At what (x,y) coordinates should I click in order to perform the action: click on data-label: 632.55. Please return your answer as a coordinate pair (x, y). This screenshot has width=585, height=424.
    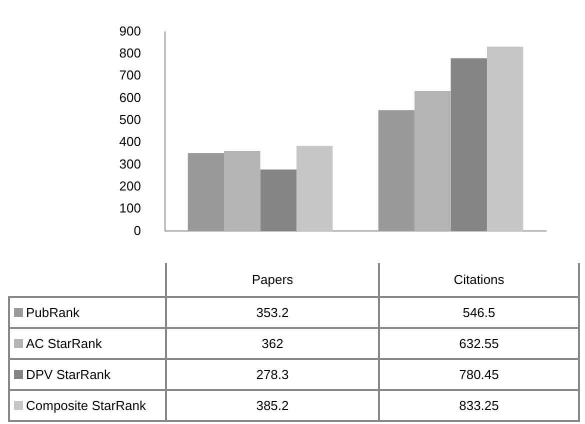
    Looking at the image, I should click on (479, 343).